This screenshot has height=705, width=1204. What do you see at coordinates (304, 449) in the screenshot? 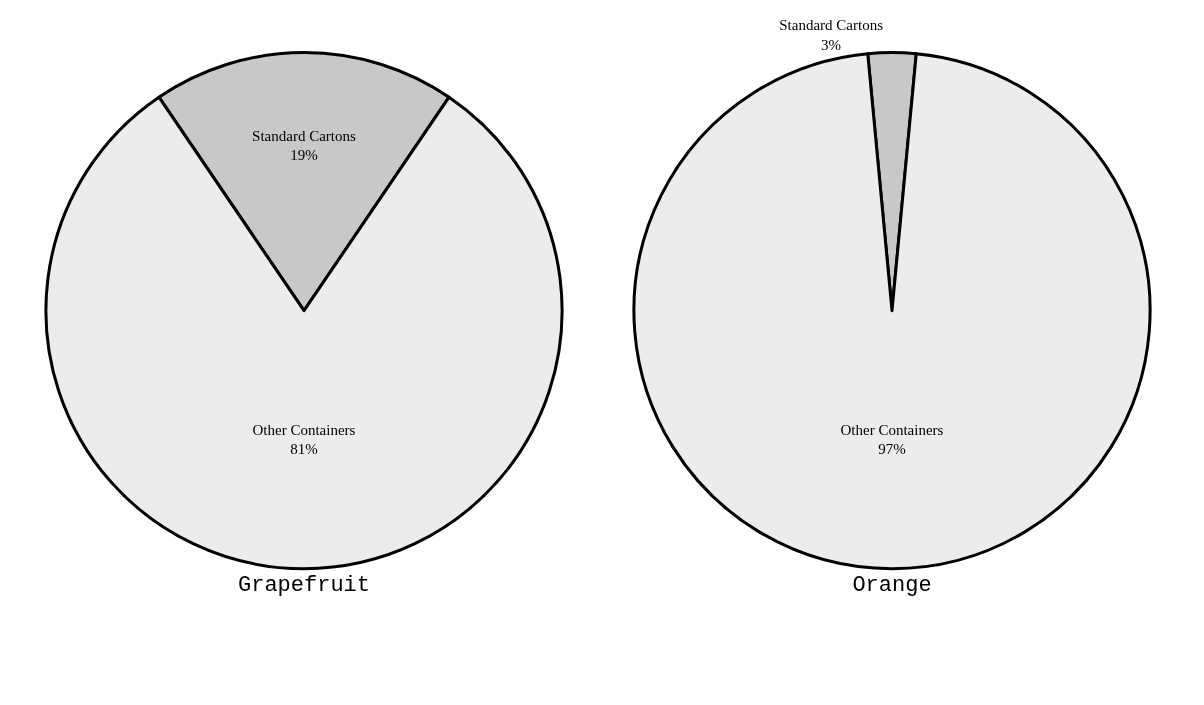
I see `data-label: 81%` at bounding box center [304, 449].